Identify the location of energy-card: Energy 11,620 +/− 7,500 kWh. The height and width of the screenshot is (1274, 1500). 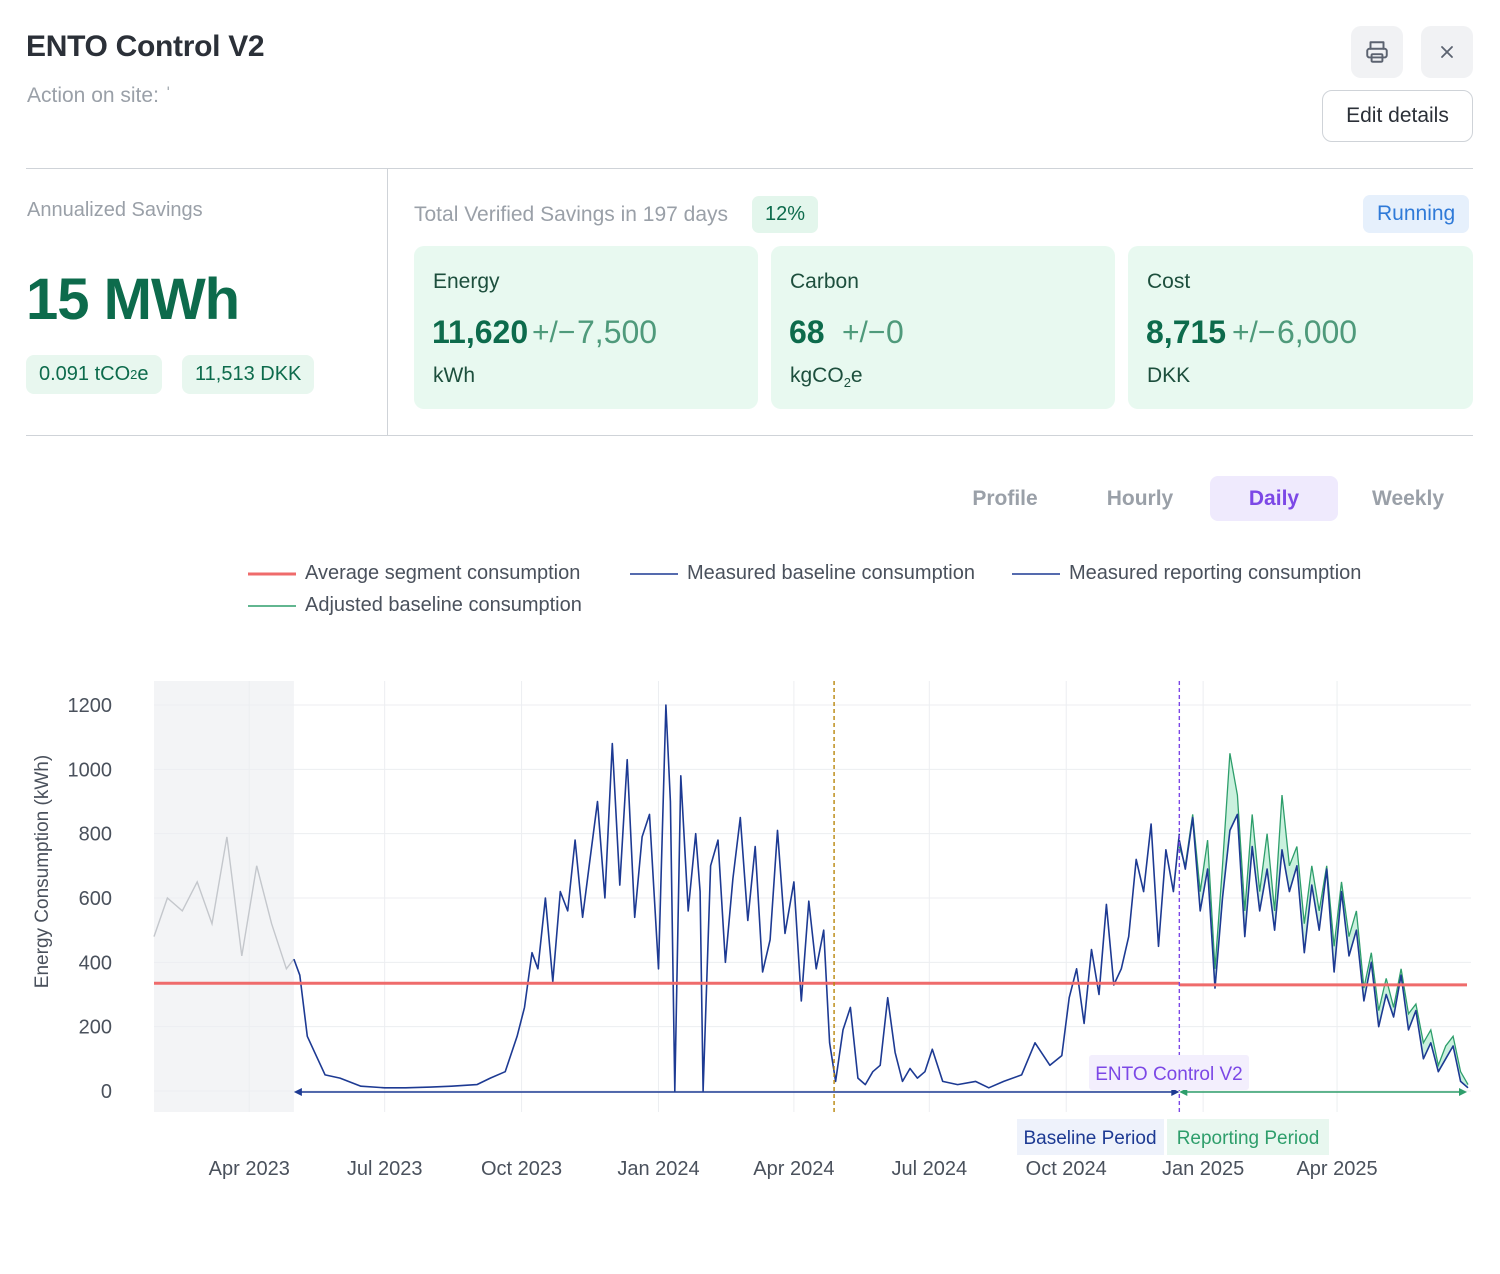
(586, 327).